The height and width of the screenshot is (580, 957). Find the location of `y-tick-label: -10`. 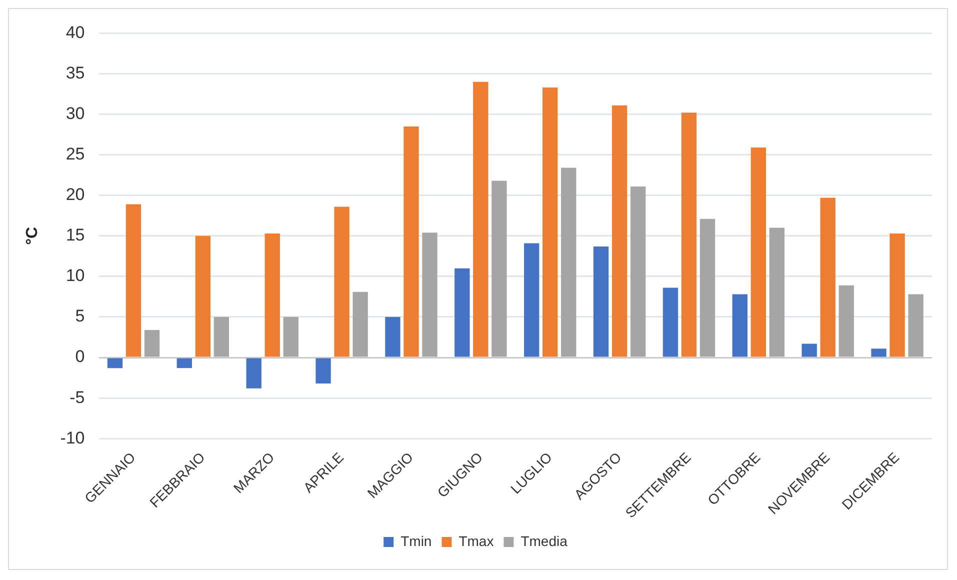

y-tick-label: -10 is located at coordinates (72, 438).